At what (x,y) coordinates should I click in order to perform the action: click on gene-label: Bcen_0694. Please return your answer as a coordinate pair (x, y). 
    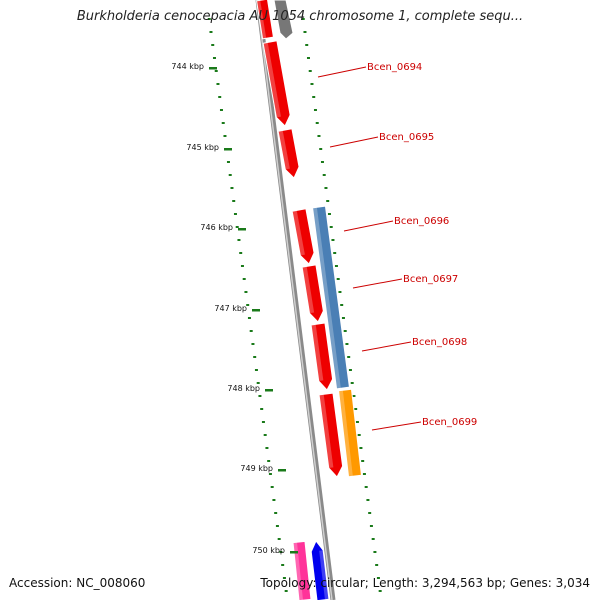
    Looking at the image, I should click on (394, 67).